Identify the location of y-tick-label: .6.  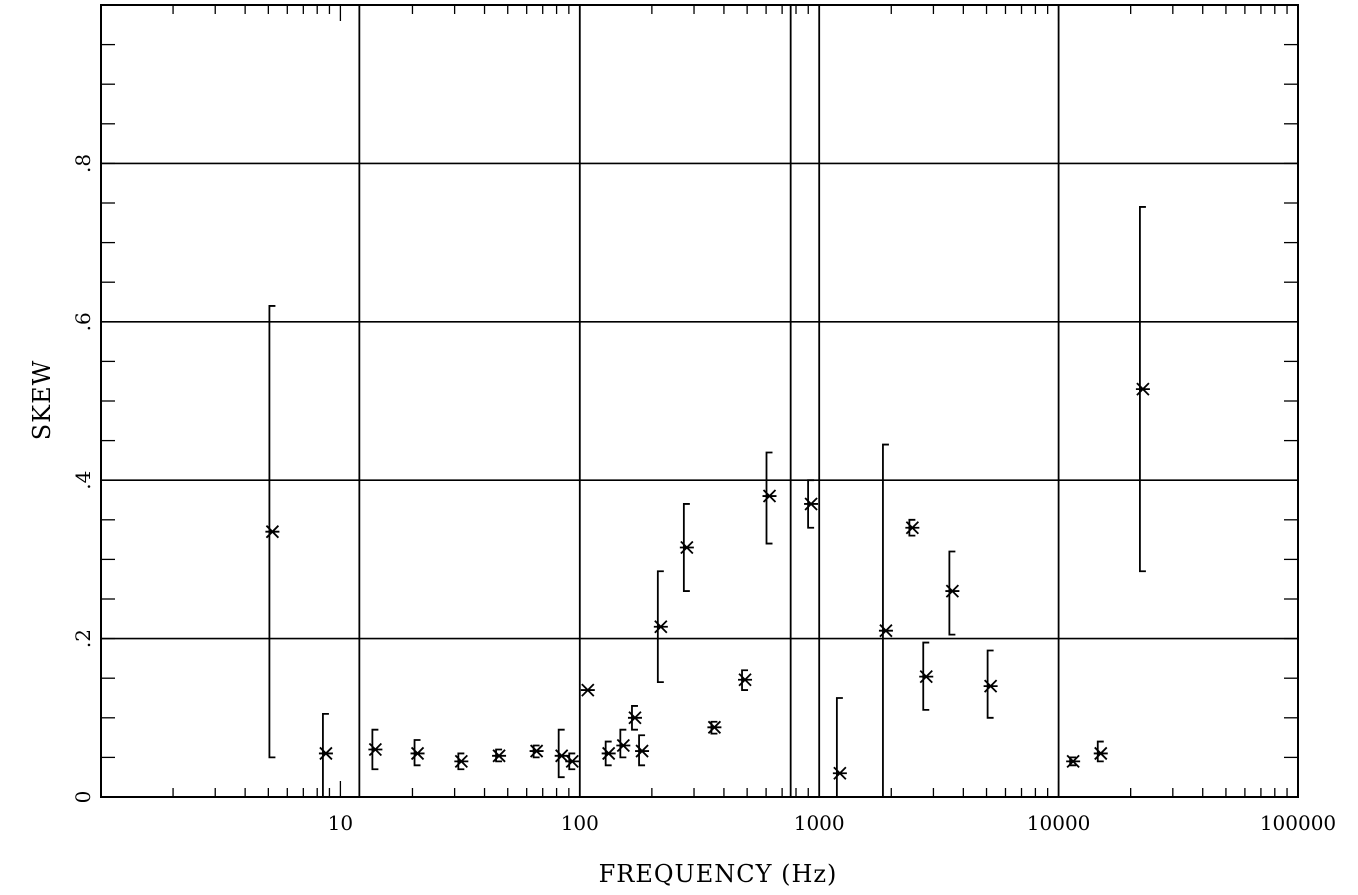
(83, 321).